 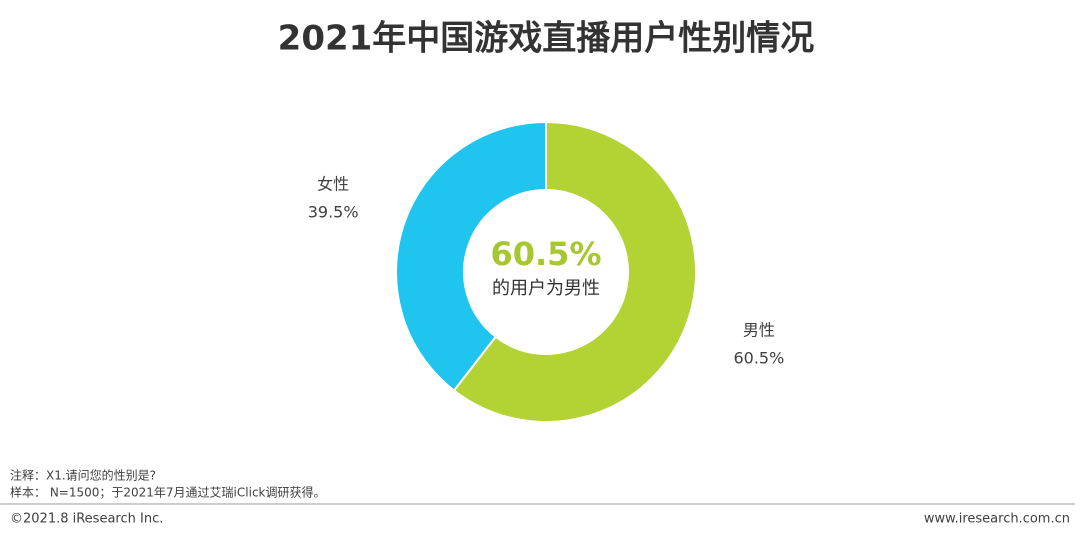 What do you see at coordinates (997, 519) in the screenshot?
I see `website: www.iresearch.com.cn` at bounding box center [997, 519].